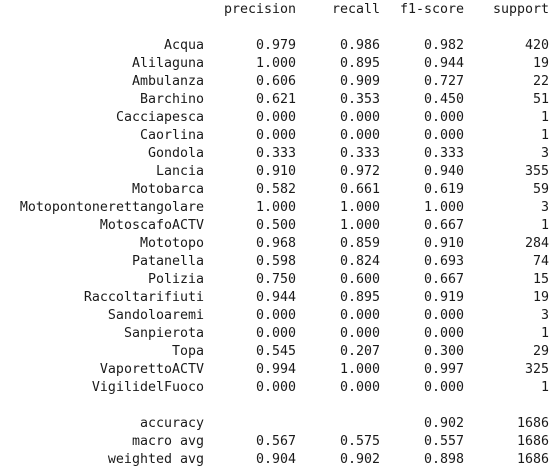 The height and width of the screenshot is (474, 558). I want to click on class-row: Lancia 0.910 0.972 0.940 355, so click(279, 172).